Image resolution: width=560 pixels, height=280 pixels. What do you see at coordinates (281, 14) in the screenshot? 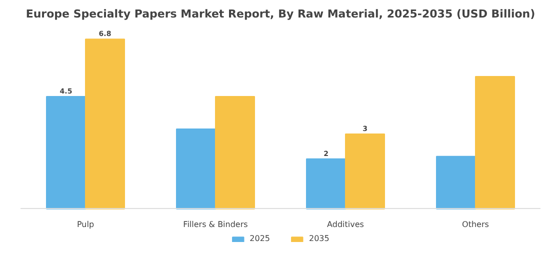
I see `chart-title: Europe Specialty Papers Market Report, By Raw Material, 2025-2035 (USD Billion)` at bounding box center [281, 14].